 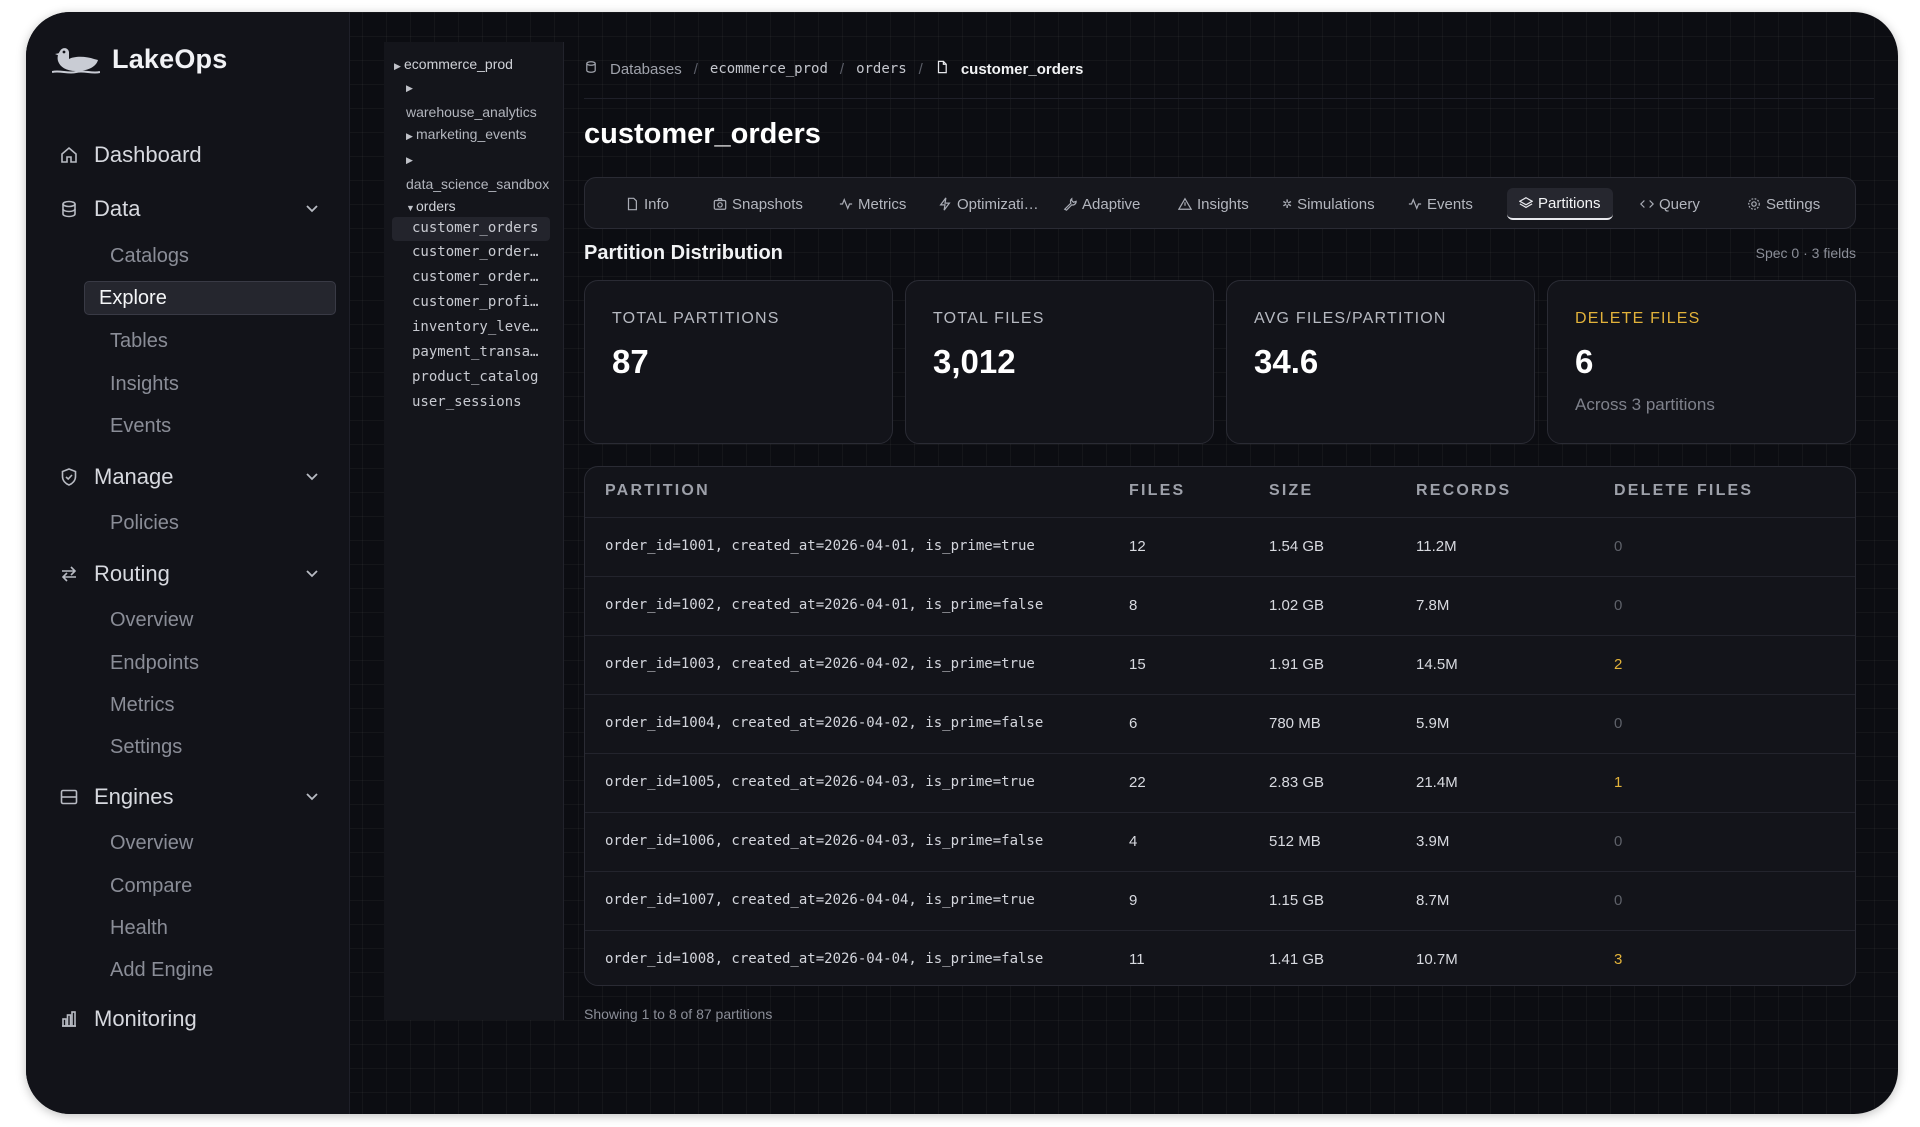 What do you see at coordinates (146, 746) in the screenshot?
I see `sidebar-item-settings: Settings` at bounding box center [146, 746].